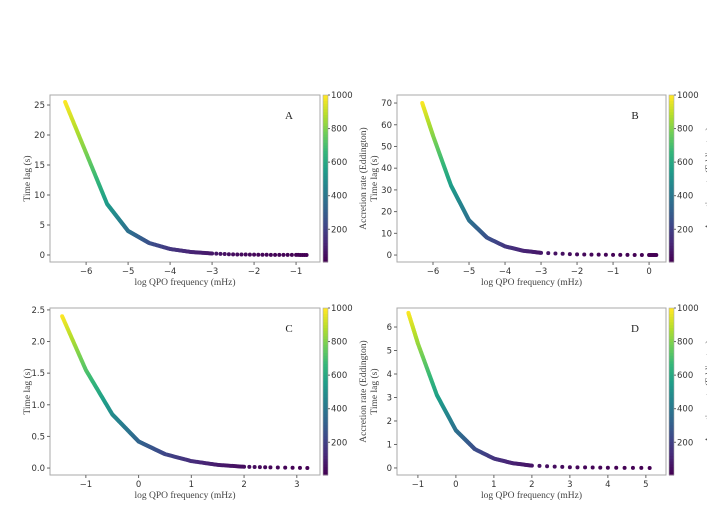 The height and width of the screenshot is (505, 707). What do you see at coordinates (648, 272) in the screenshot?
I see `x-tick-label: 0` at bounding box center [648, 272].